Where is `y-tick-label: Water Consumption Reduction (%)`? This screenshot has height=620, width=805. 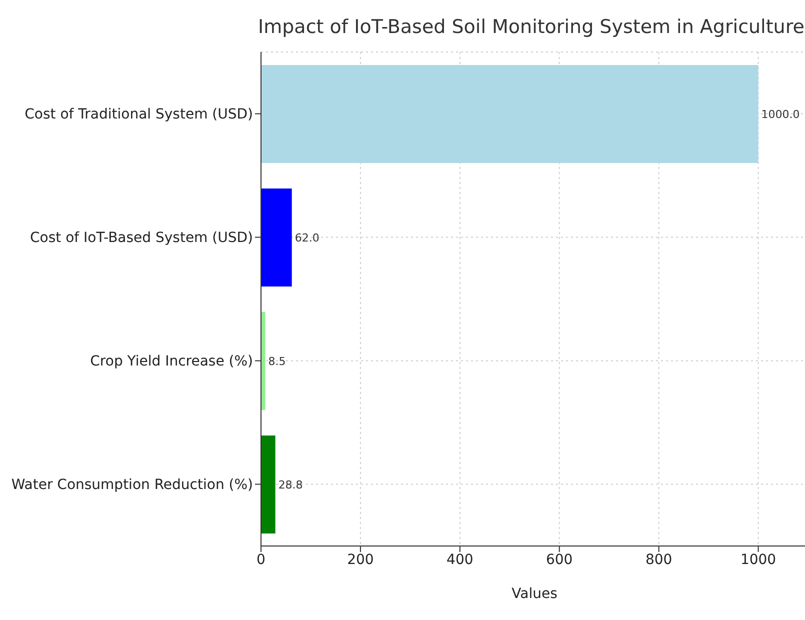
y-tick-label: Water Consumption Reduction (%) is located at coordinates (132, 485).